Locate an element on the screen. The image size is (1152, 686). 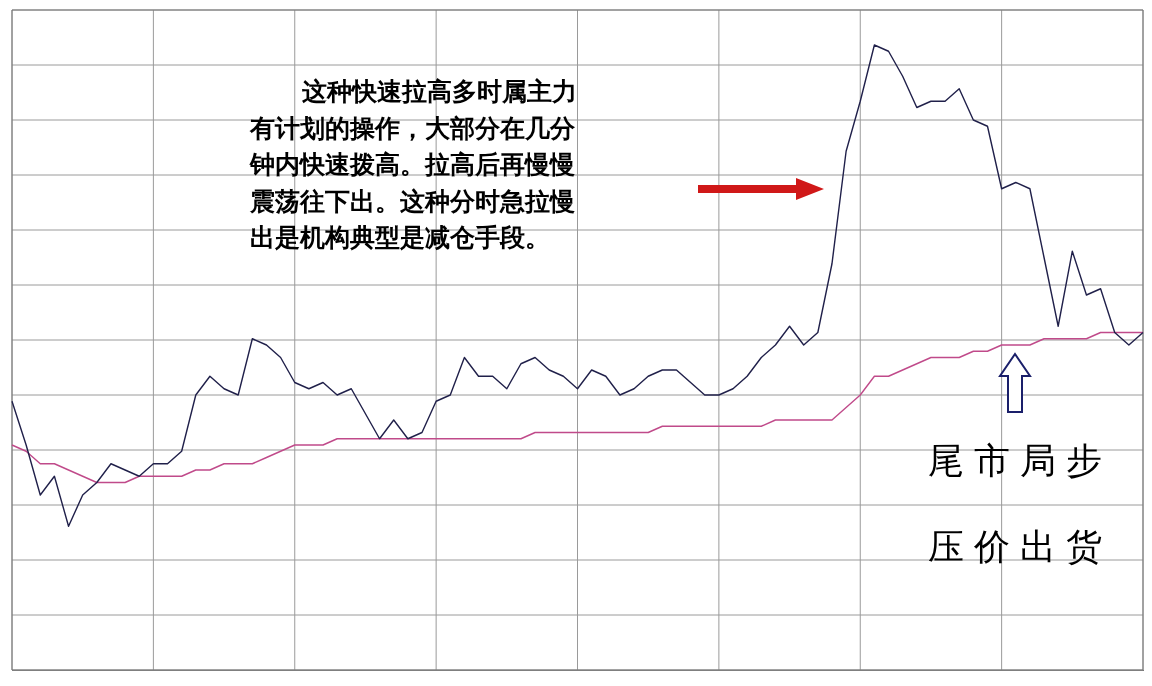
annotation: 这种快速拉高多时属主力有计划的操作，大部分在几分钟内快速拨高。拉高后再慢慢震荡往下出。这种分时急拉慢出是机构典型是减仓手段。 is located at coordinates (414, 165).